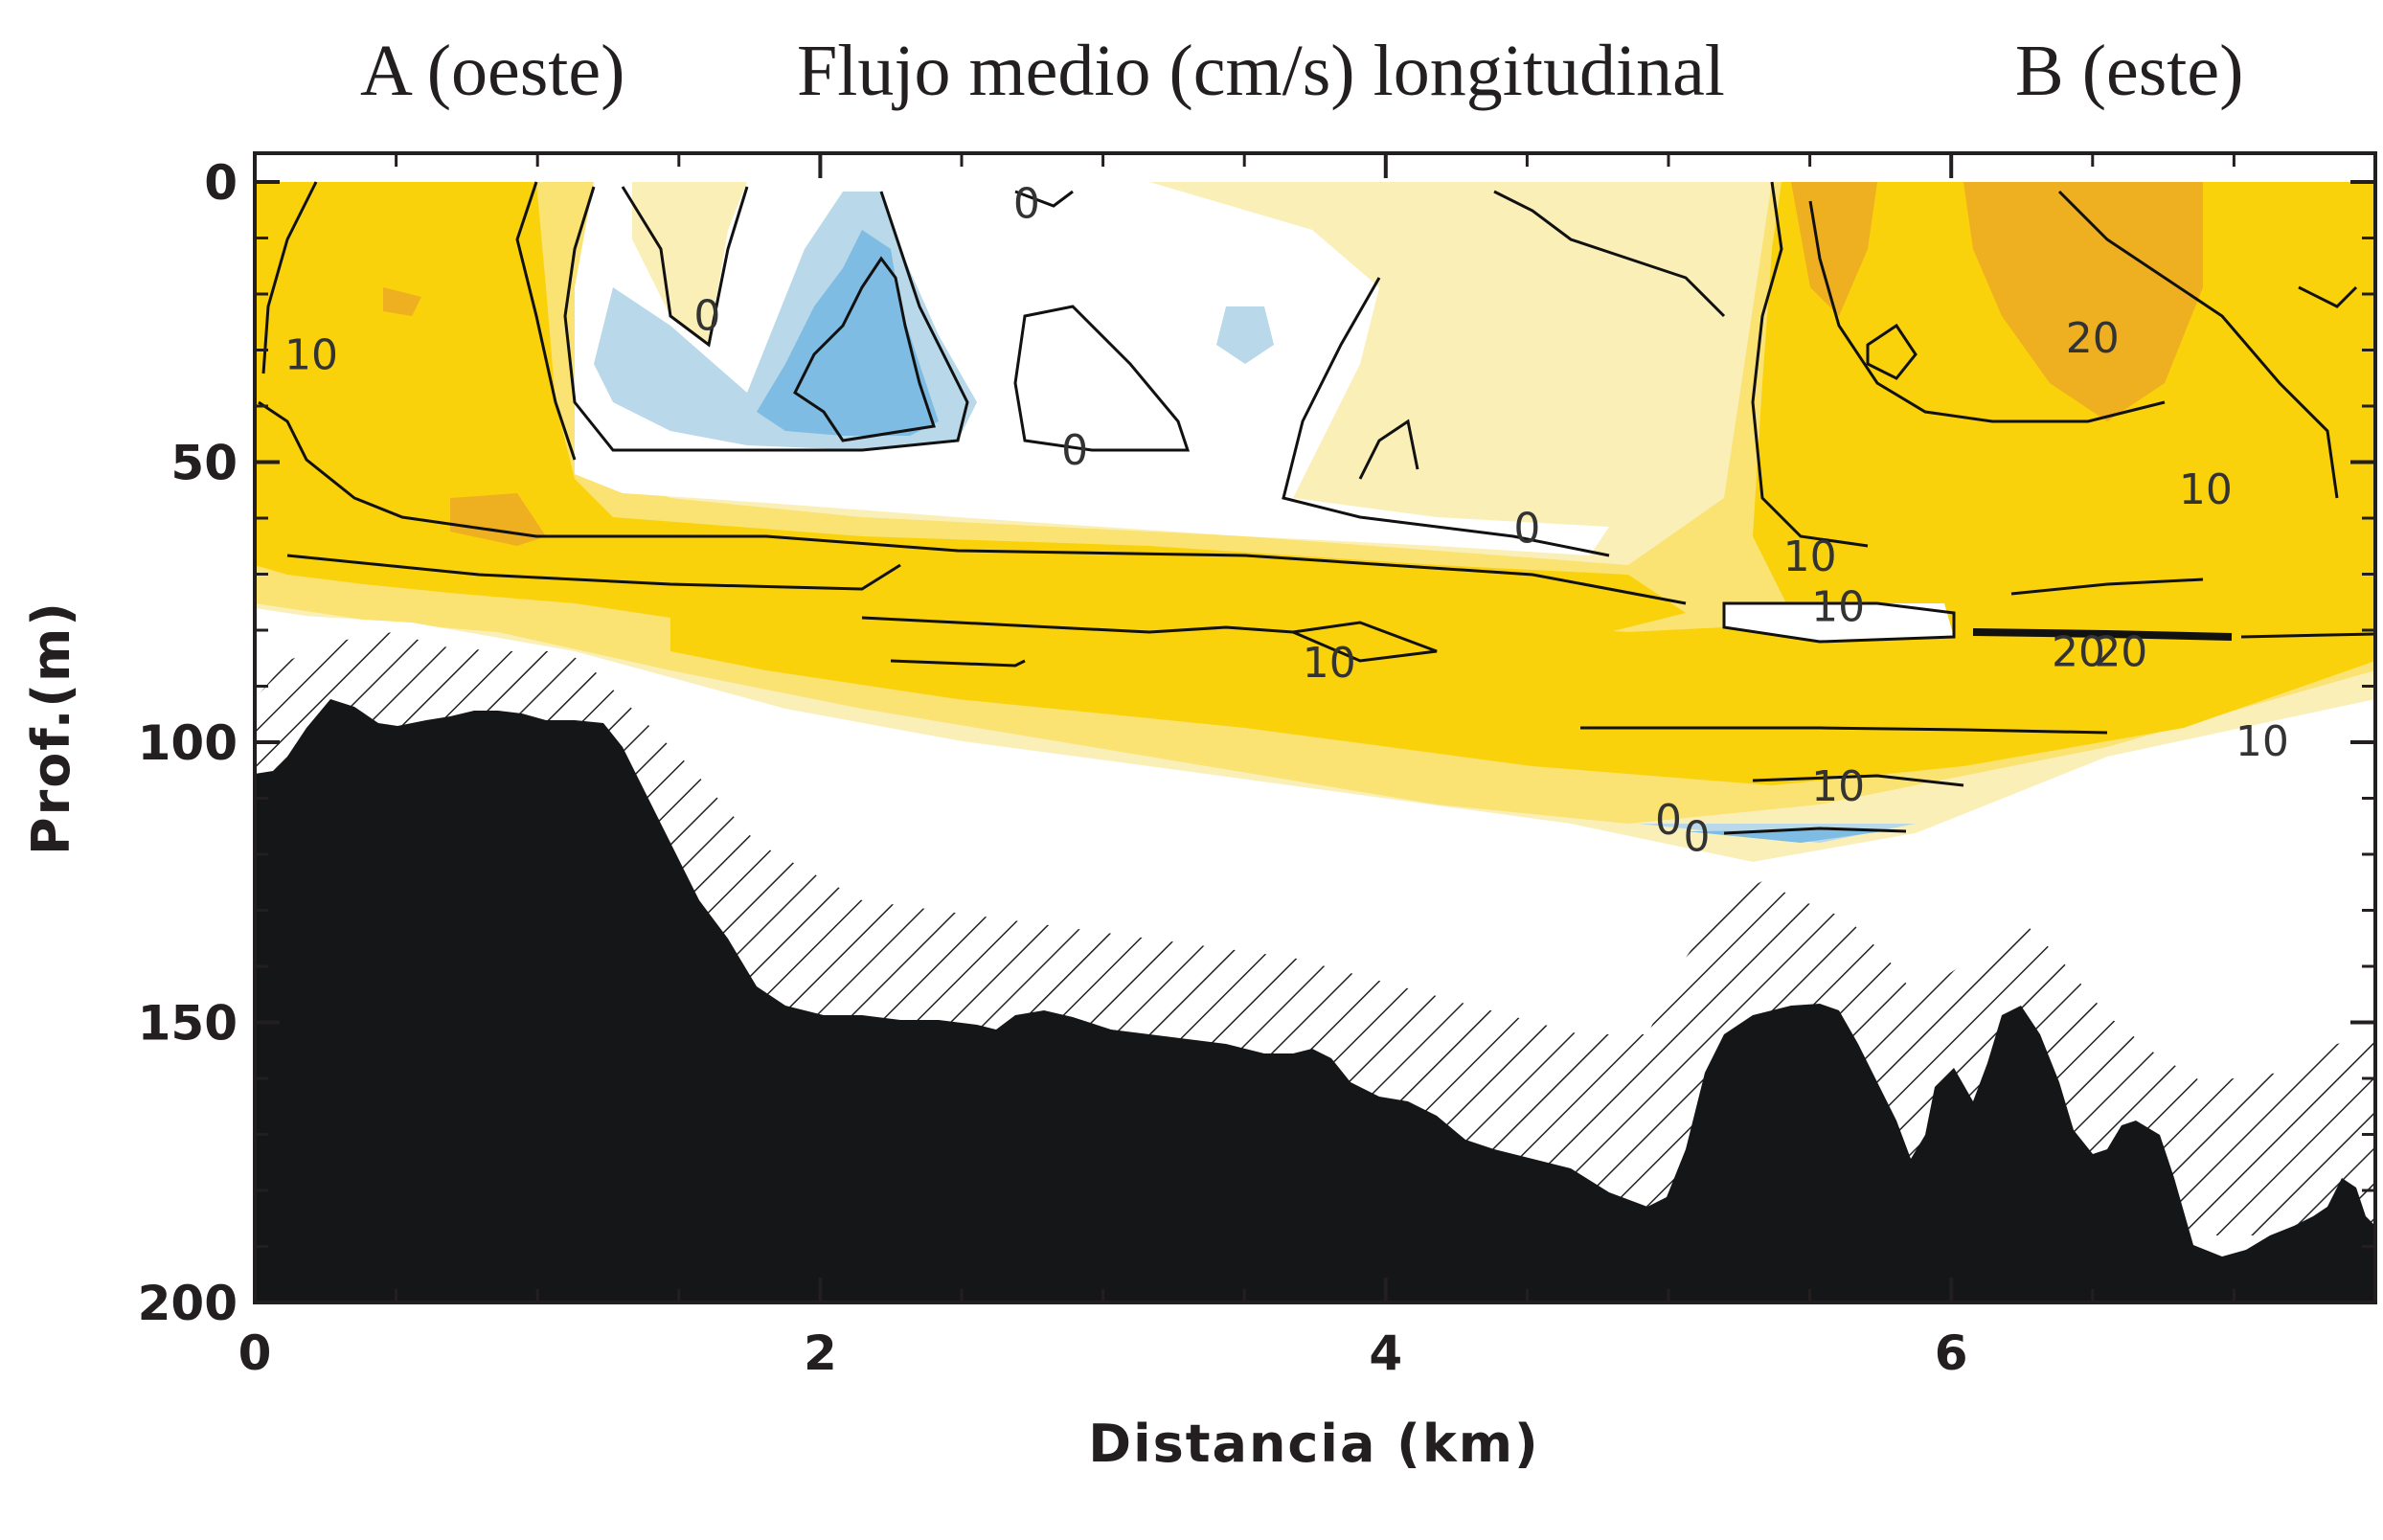 This screenshot has height=1540, width=2383. I want to click on field-strong-positive-west-small, so click(402, 301).